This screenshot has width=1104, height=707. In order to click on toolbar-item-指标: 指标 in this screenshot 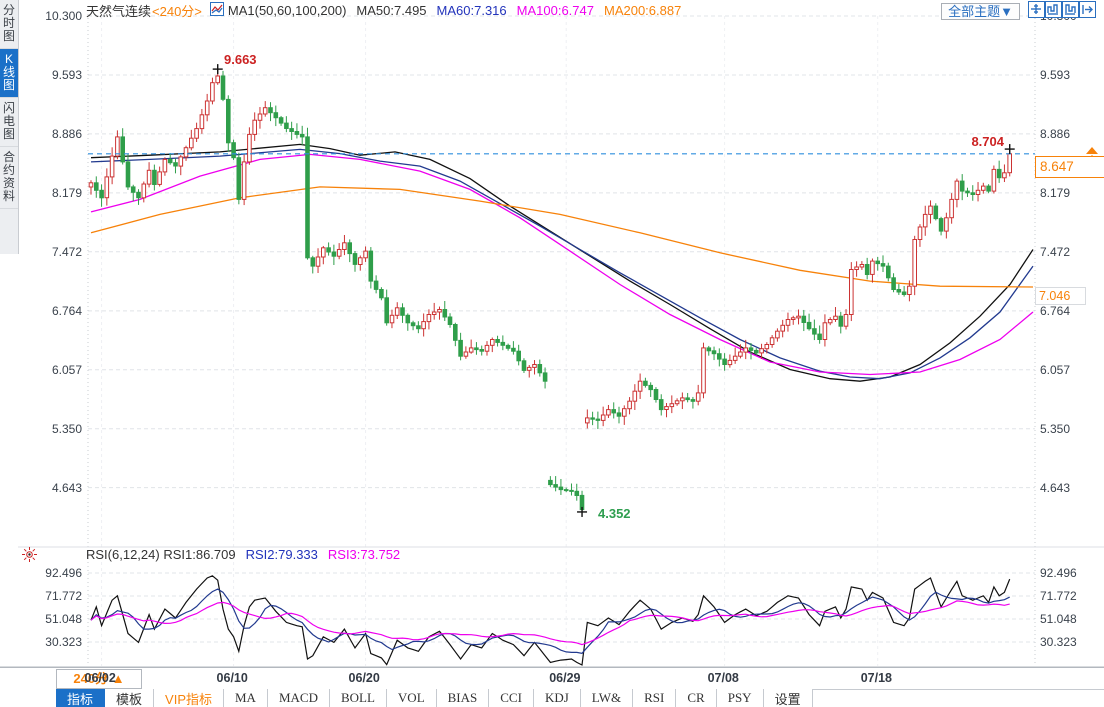, I will do `click(81, 698)`.